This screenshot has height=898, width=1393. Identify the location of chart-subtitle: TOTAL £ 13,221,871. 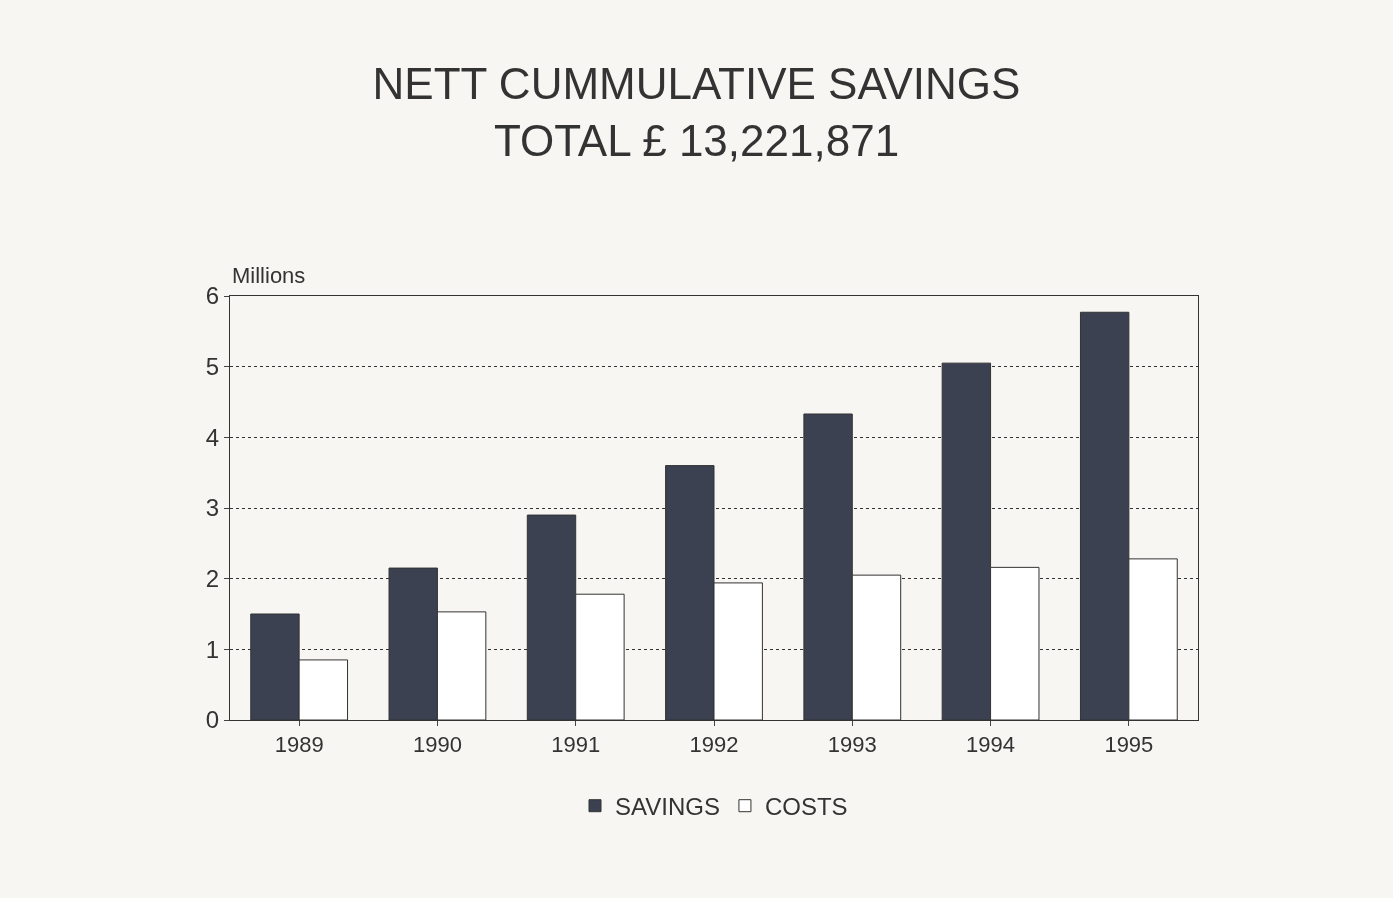
(696, 140).